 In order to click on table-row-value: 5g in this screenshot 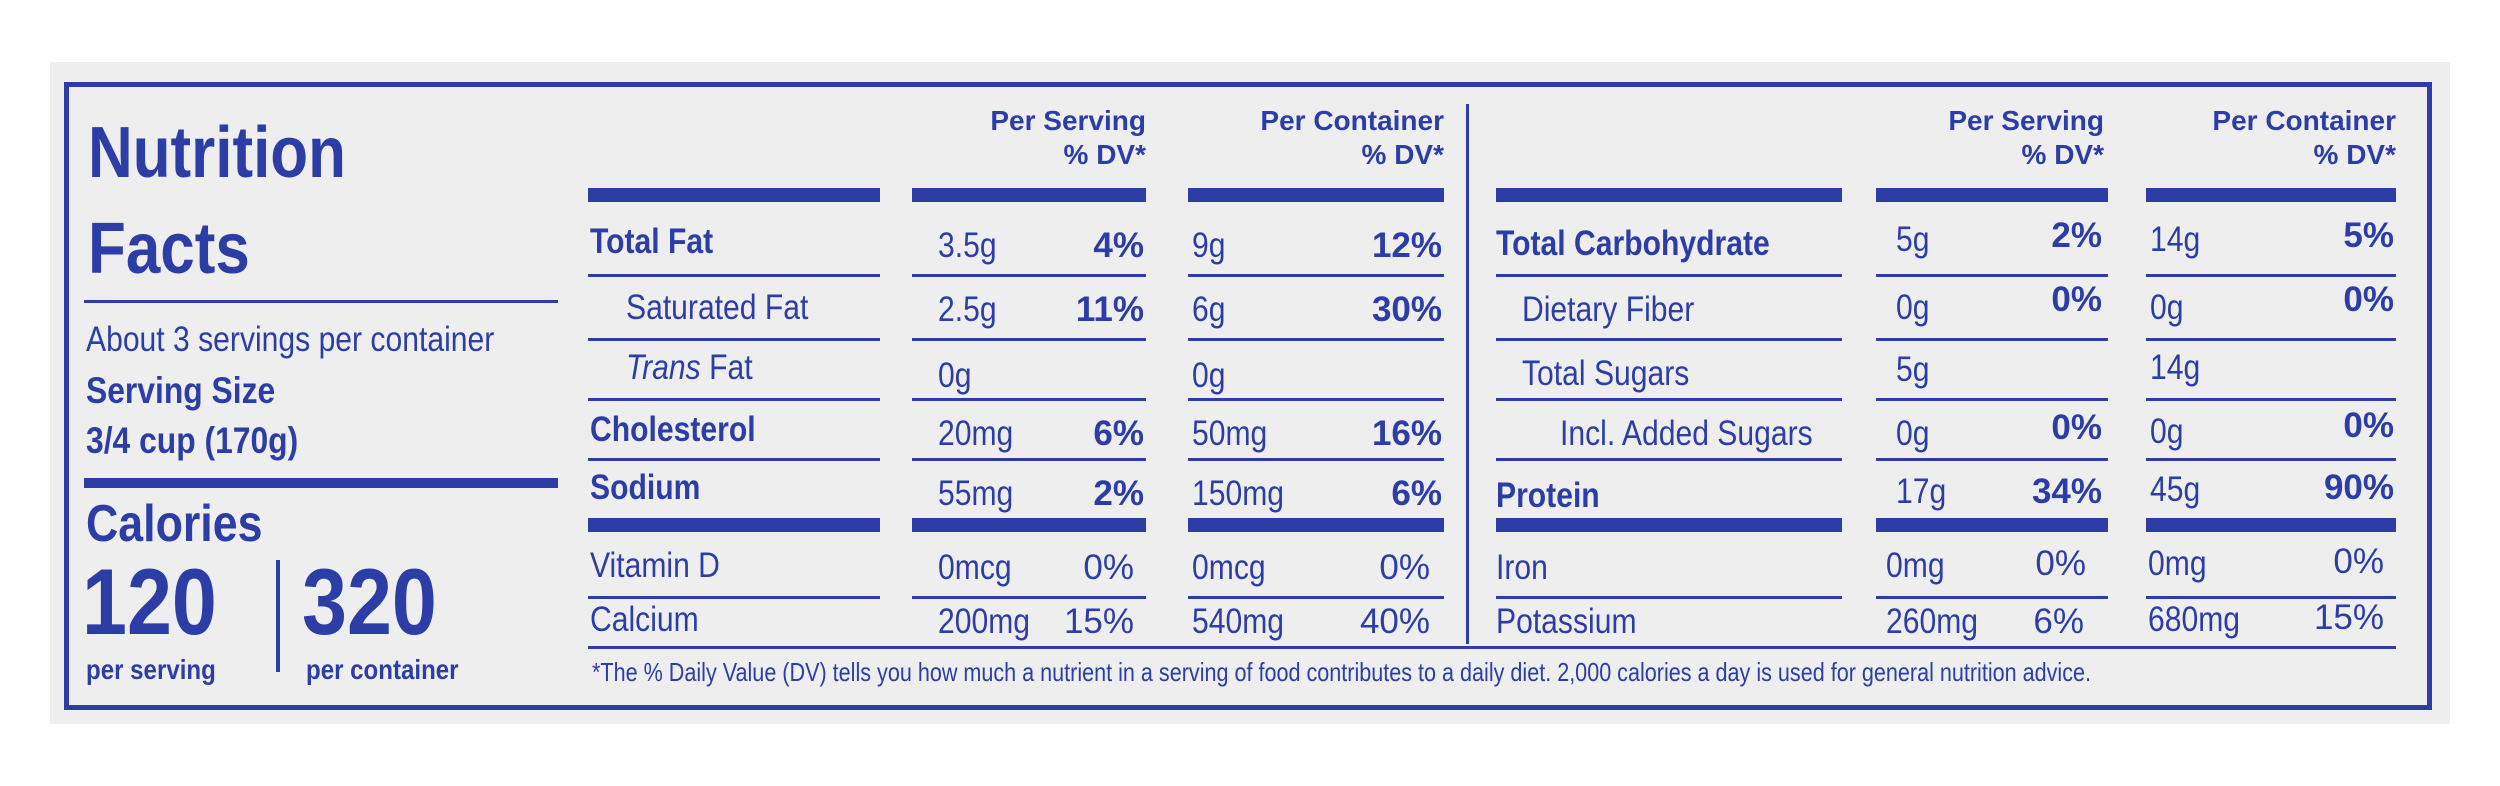, I will do `click(1913, 239)`.